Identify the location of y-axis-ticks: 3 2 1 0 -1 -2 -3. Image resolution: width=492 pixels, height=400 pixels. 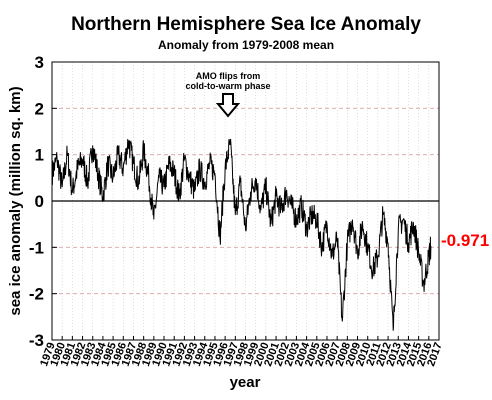
(43, 201).